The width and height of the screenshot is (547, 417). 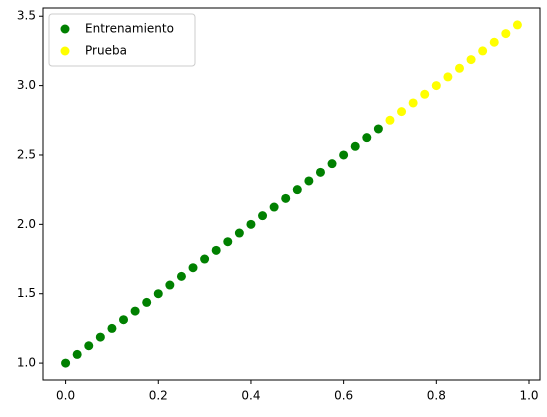 What do you see at coordinates (250, 396) in the screenshot?
I see `x-tick-label: 0.4` at bounding box center [250, 396].